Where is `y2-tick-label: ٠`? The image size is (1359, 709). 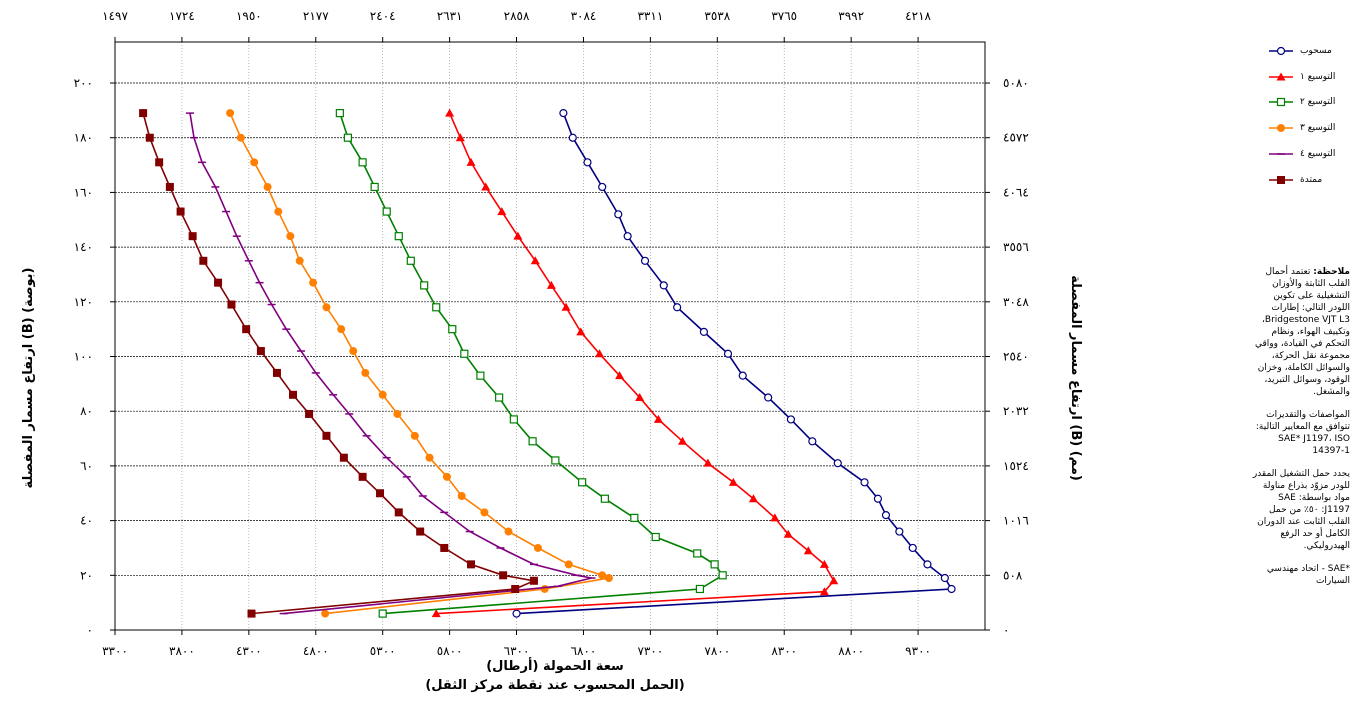
y2-tick-label: ٠ is located at coordinates (1006, 630).